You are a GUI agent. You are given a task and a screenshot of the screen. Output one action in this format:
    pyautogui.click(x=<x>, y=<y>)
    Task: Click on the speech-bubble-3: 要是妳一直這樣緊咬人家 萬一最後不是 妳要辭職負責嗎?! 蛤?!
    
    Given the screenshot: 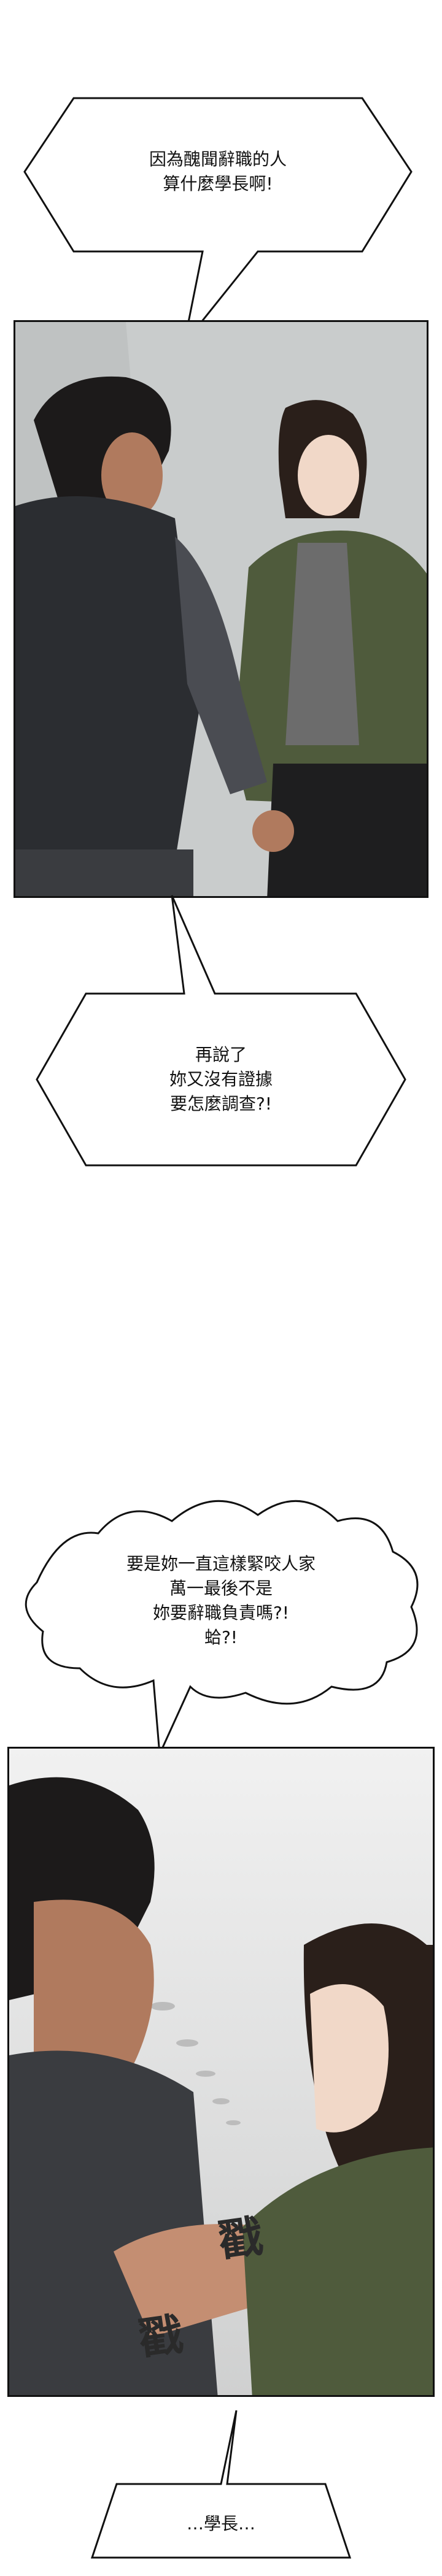 What is the action you would take?
    pyautogui.click(x=221, y=1615)
    